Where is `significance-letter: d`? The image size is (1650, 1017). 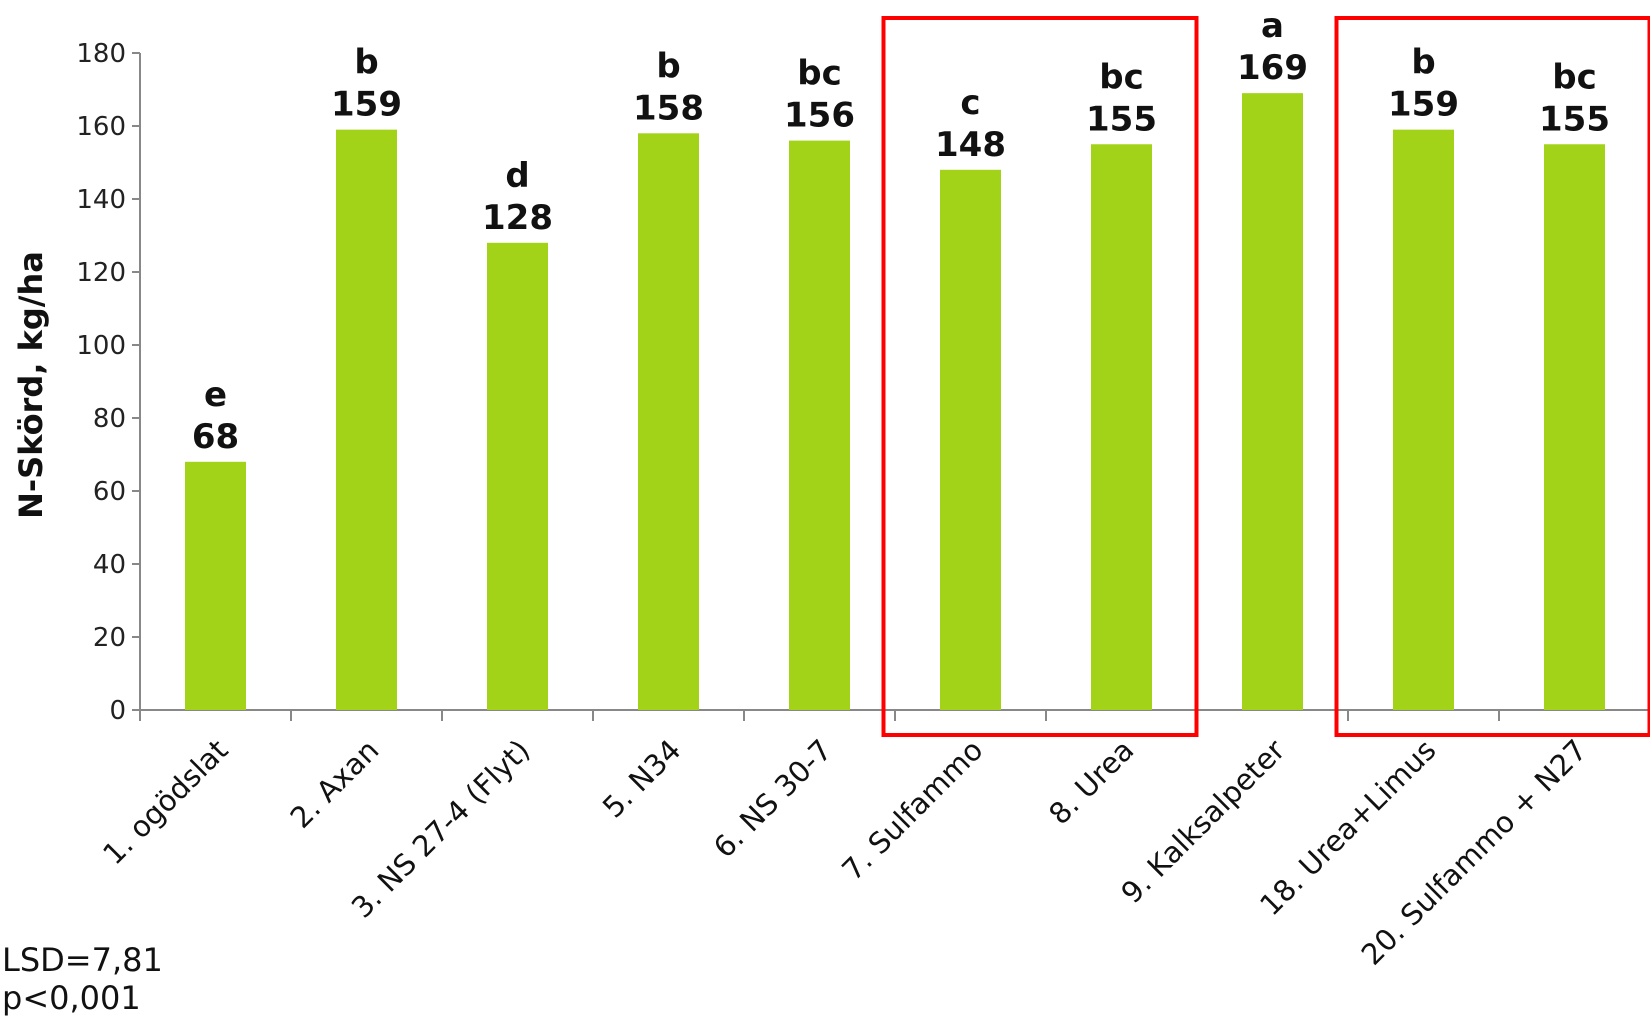
significance-letter: d is located at coordinates (517, 176).